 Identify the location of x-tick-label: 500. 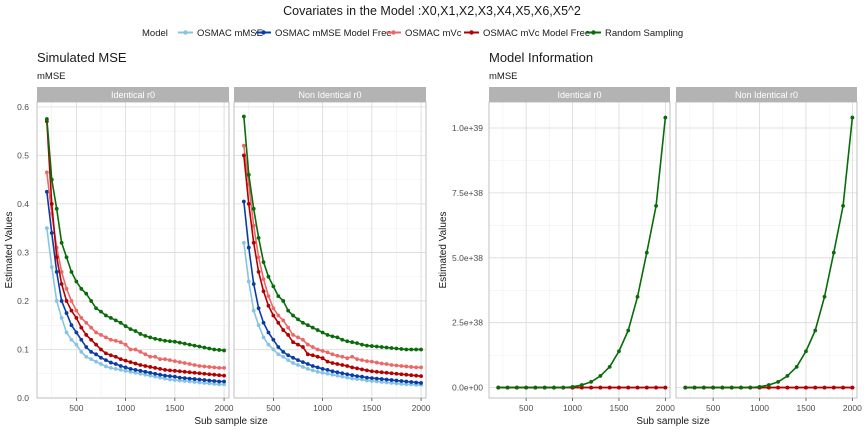
(273, 408).